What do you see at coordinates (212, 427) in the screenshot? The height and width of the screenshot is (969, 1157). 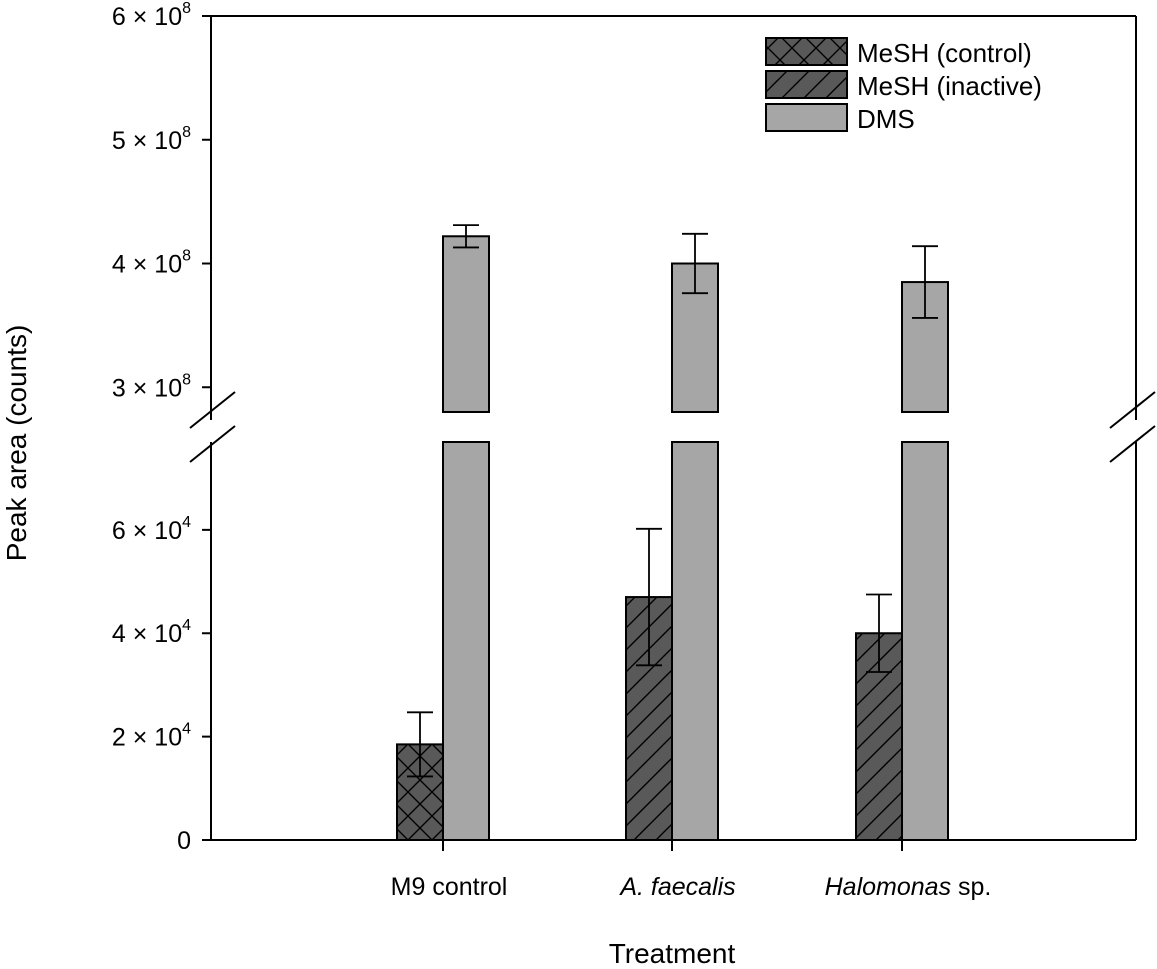 I see `axis-break-left` at bounding box center [212, 427].